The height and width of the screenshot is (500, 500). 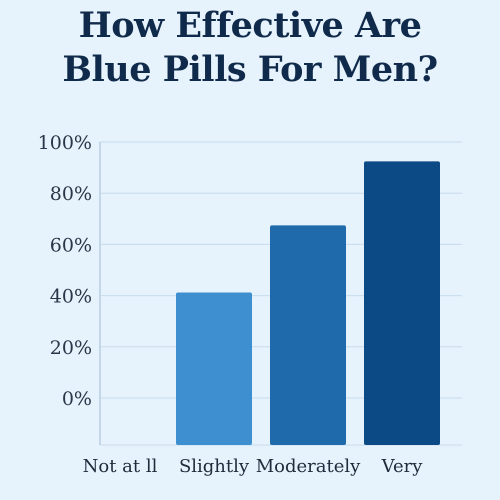 I want to click on chart-title-line-2: Blue Pills For Men?, so click(x=250, y=69).